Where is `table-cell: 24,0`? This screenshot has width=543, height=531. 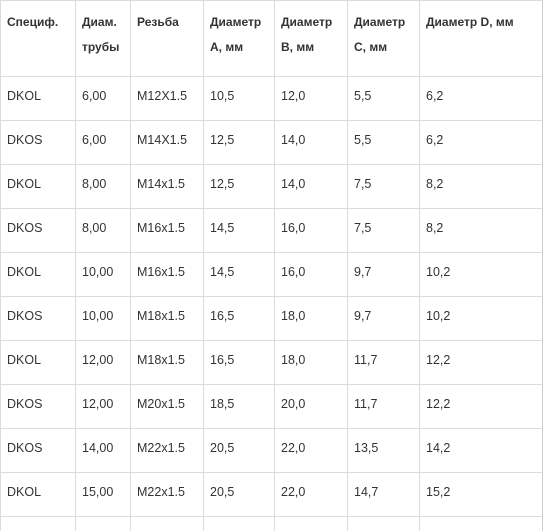
table-cell: 24,0 is located at coordinates (311, 523).